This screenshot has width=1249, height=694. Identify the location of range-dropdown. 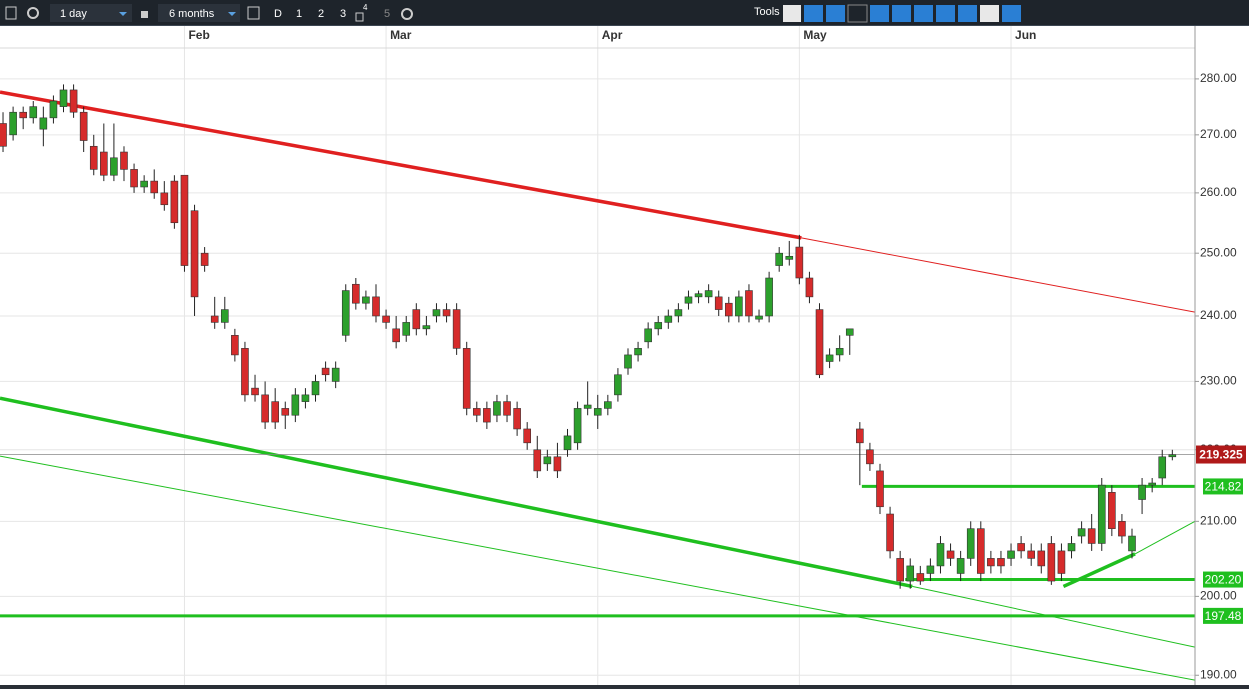
(199, 13).